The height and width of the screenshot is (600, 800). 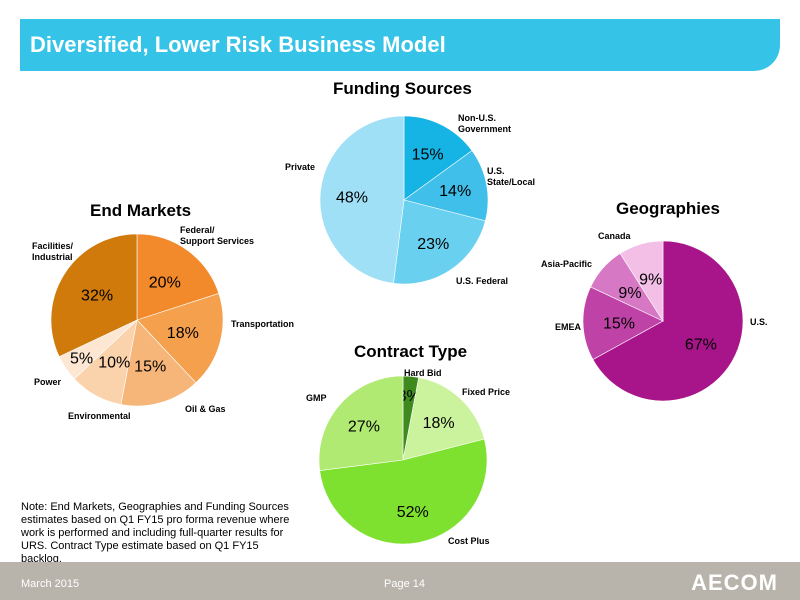 What do you see at coordinates (423, 373) in the screenshot?
I see `slice-category-label: Hard Bid` at bounding box center [423, 373].